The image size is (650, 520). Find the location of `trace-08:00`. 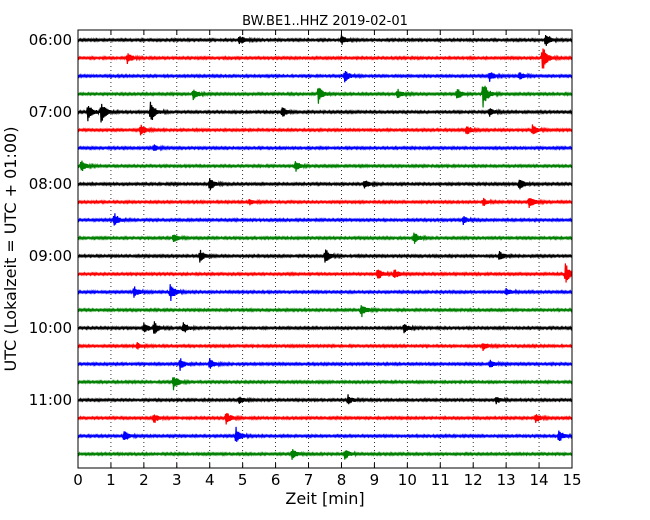

trace-08:00 is located at coordinates (325, 184).